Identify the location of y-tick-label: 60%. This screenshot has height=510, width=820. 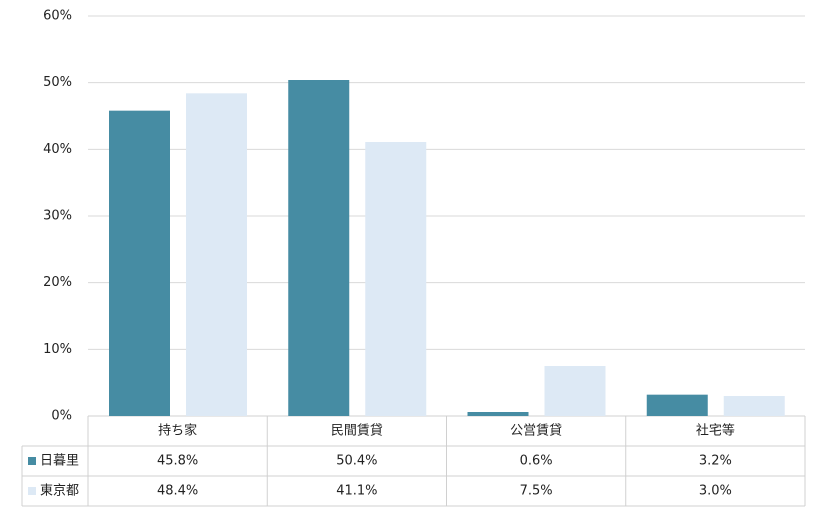
(57, 16).